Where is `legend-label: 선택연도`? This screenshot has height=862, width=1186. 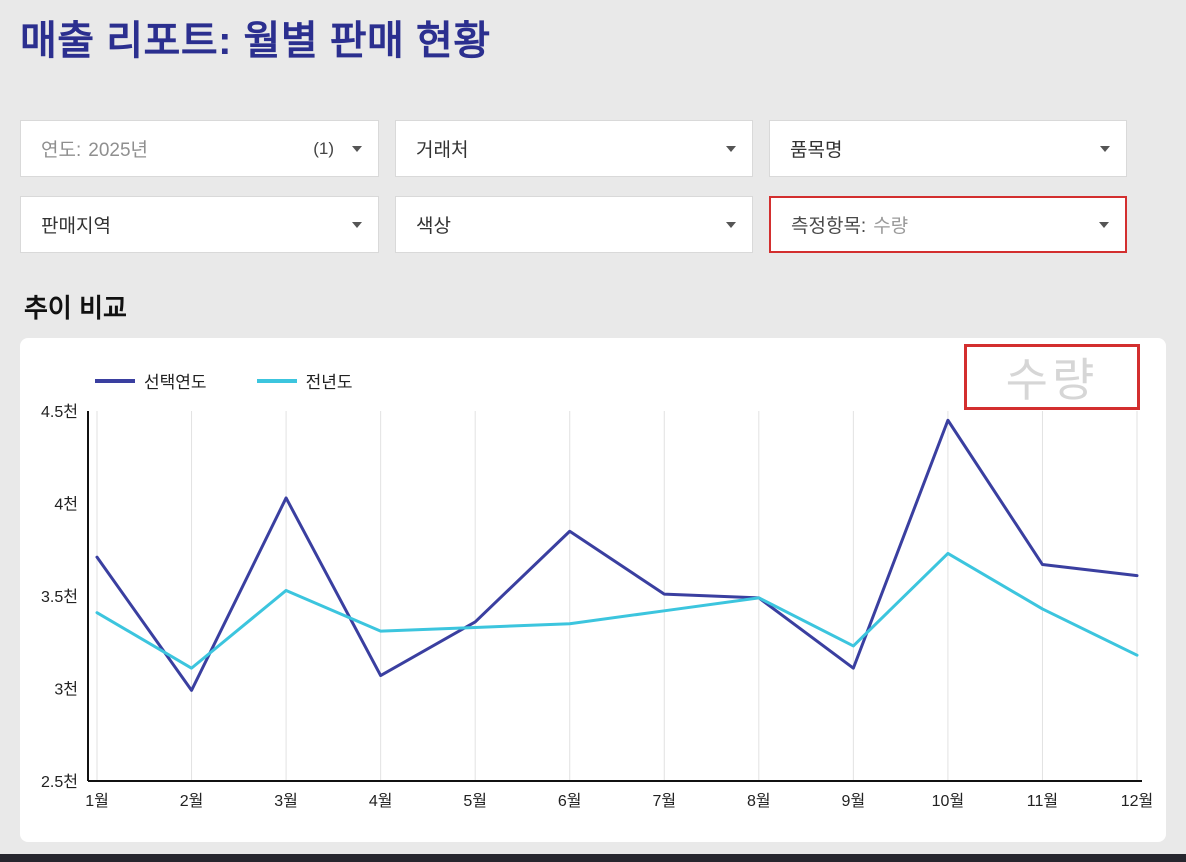 legend-label: 선택연도 is located at coordinates (175, 382).